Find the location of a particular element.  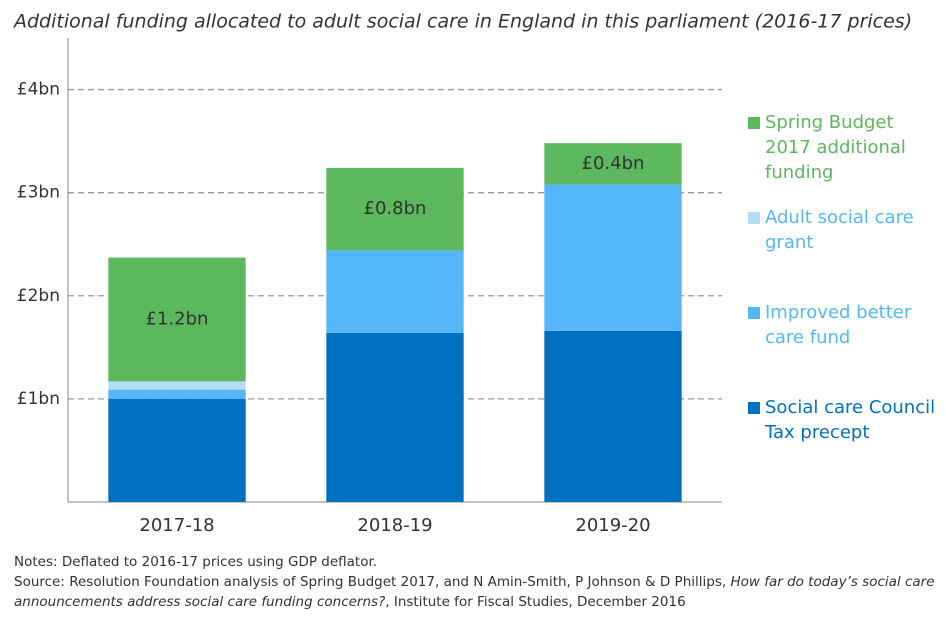

value-label: £0.8bn is located at coordinates (395, 208).